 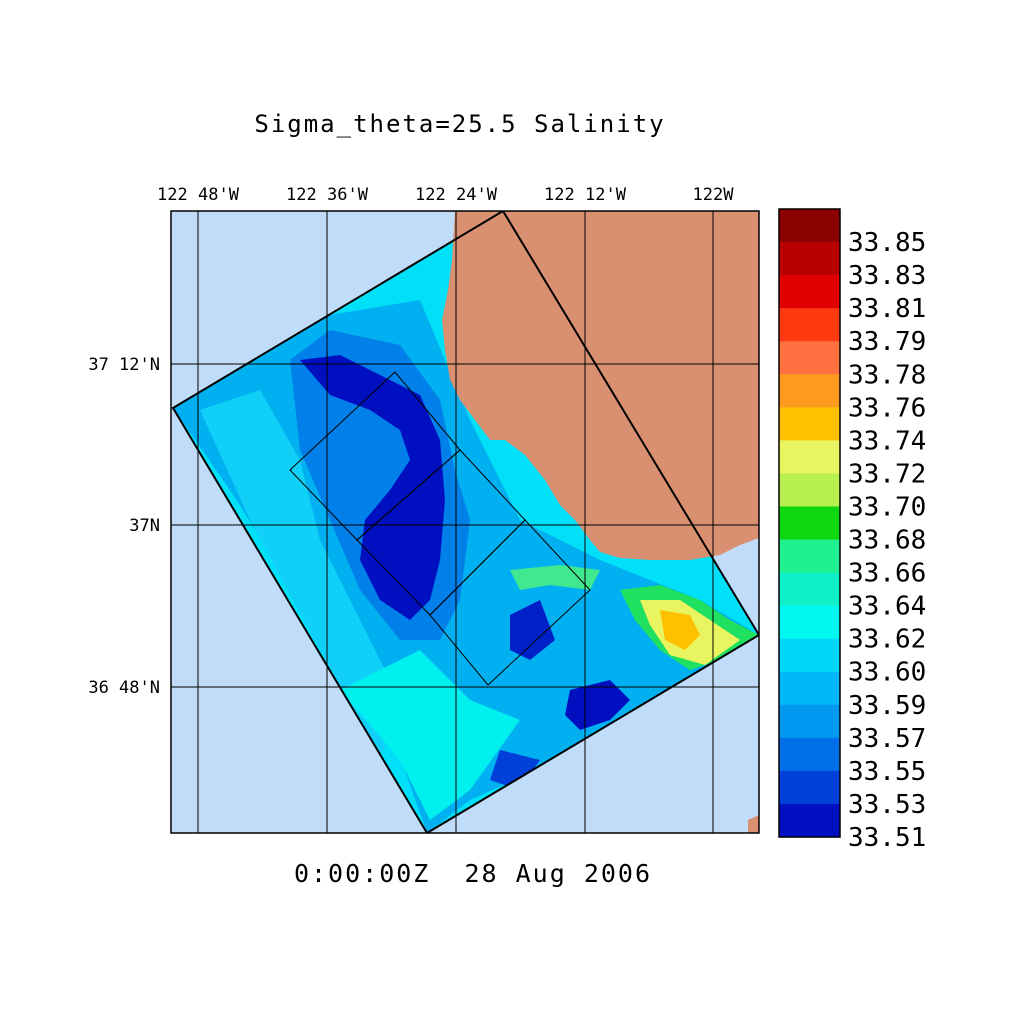 What do you see at coordinates (124, 526) in the screenshot?
I see `latitude-labels: 37 12'N 37N 36 48'N` at bounding box center [124, 526].